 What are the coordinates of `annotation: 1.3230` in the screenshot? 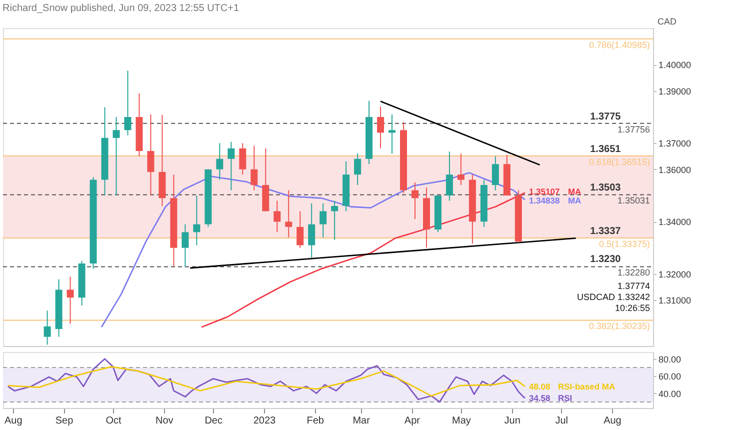 It's located at (606, 260).